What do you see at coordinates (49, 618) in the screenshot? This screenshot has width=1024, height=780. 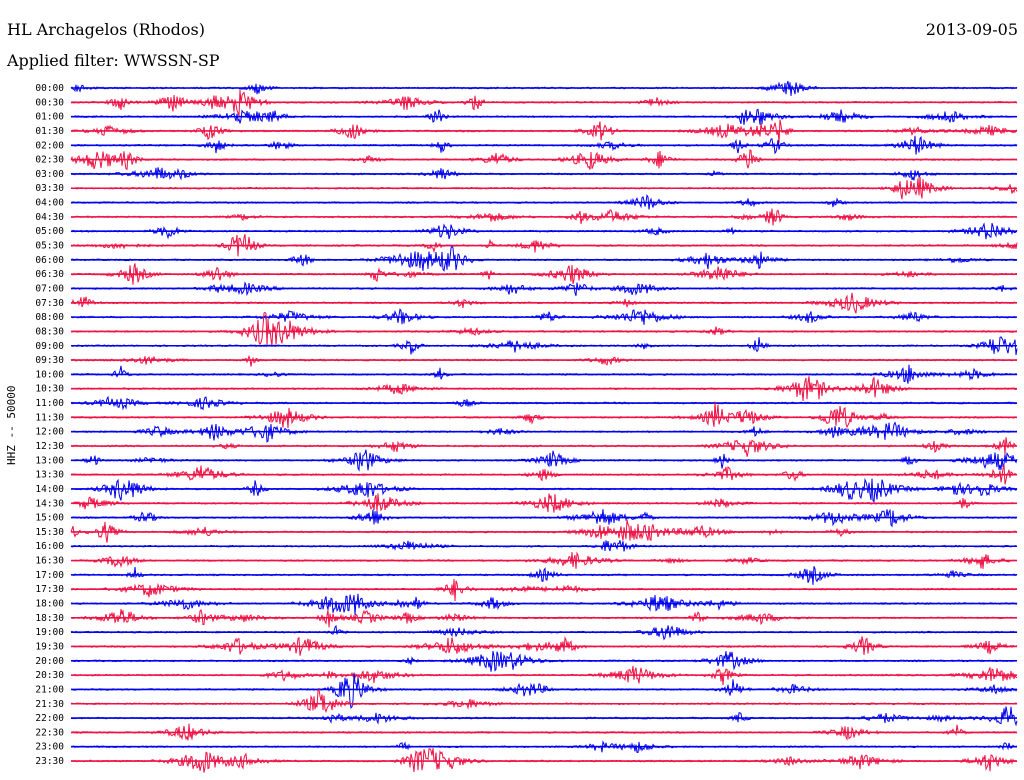 I see `row-time-label: 18:30` at bounding box center [49, 618].